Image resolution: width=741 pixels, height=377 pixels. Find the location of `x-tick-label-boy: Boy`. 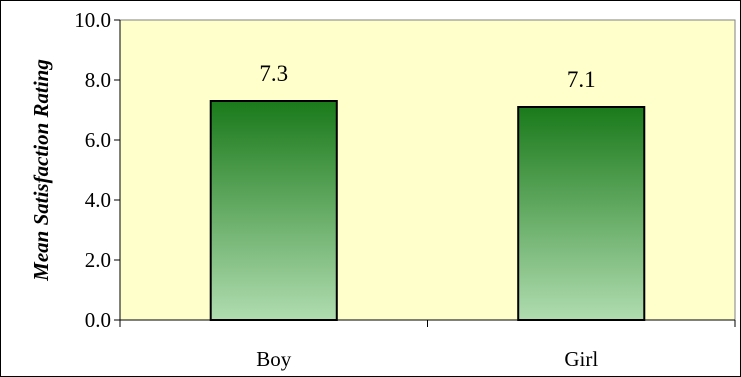

x-tick-label-boy: Boy is located at coordinates (274, 359).